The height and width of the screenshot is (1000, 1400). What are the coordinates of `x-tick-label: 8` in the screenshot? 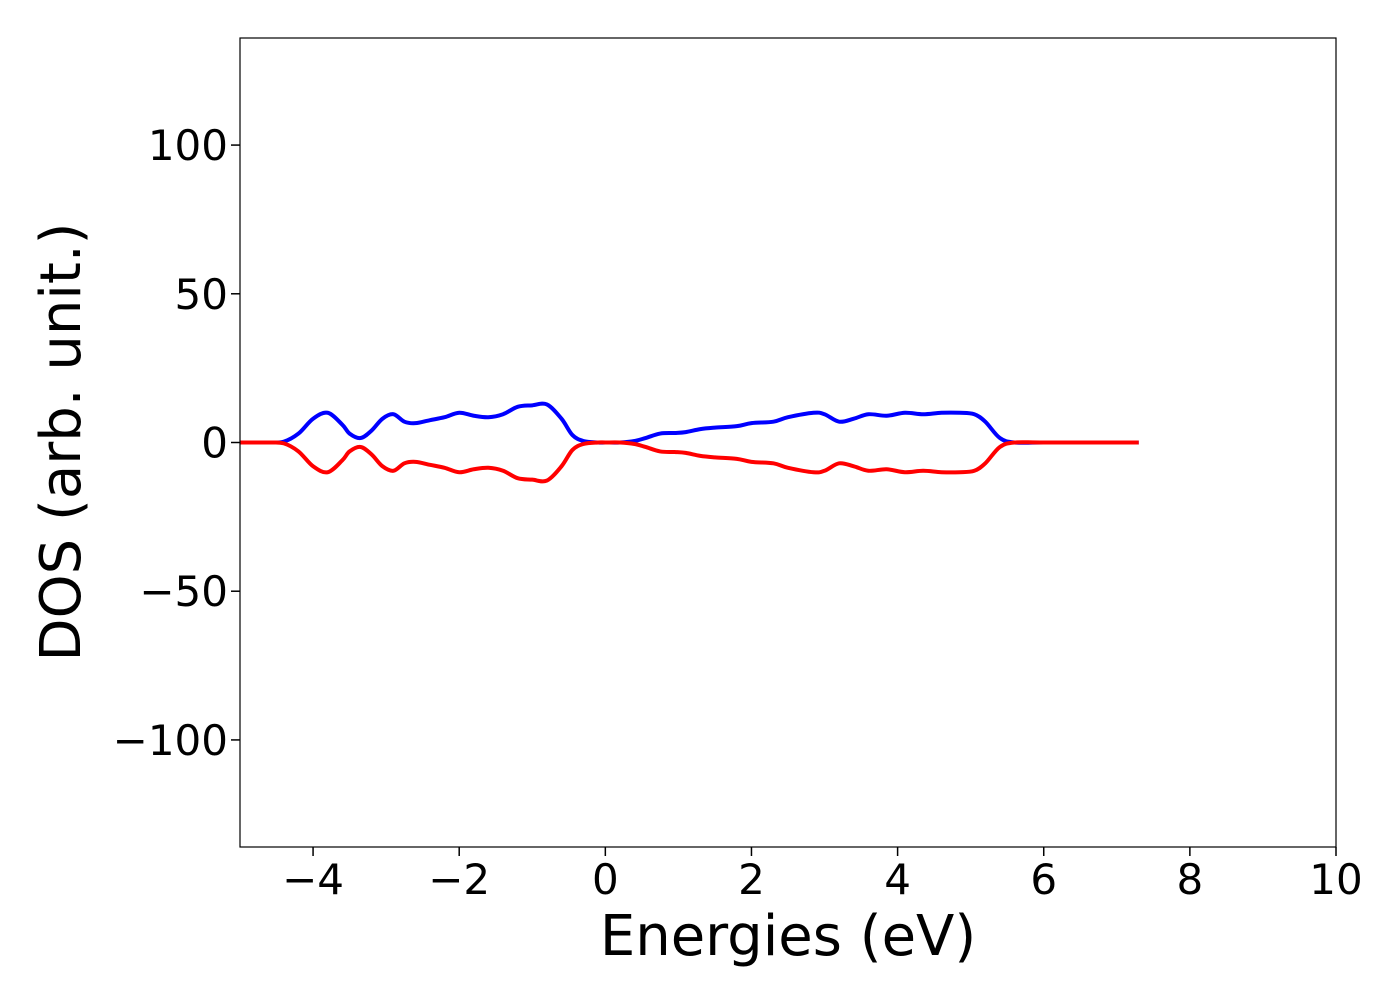 It's located at (1189, 879).